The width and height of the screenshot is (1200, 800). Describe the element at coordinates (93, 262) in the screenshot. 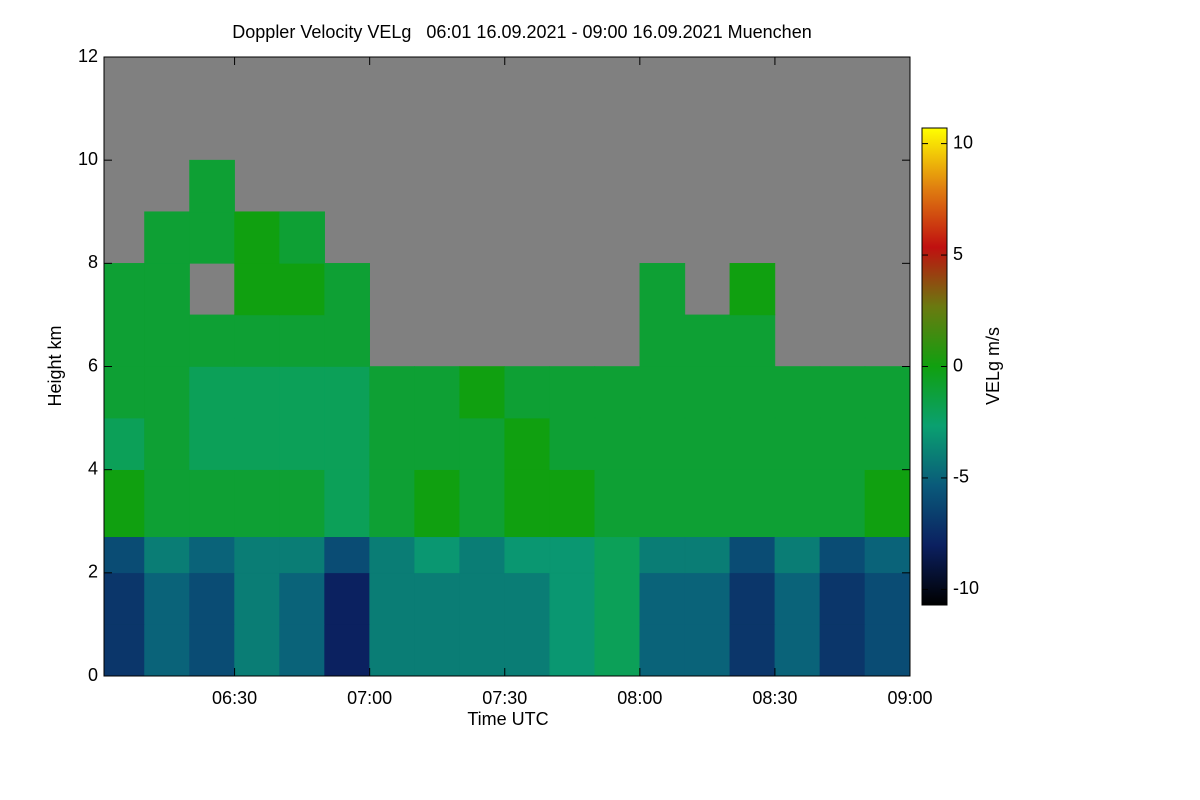

I see `y-tick-label: 8` at that location.